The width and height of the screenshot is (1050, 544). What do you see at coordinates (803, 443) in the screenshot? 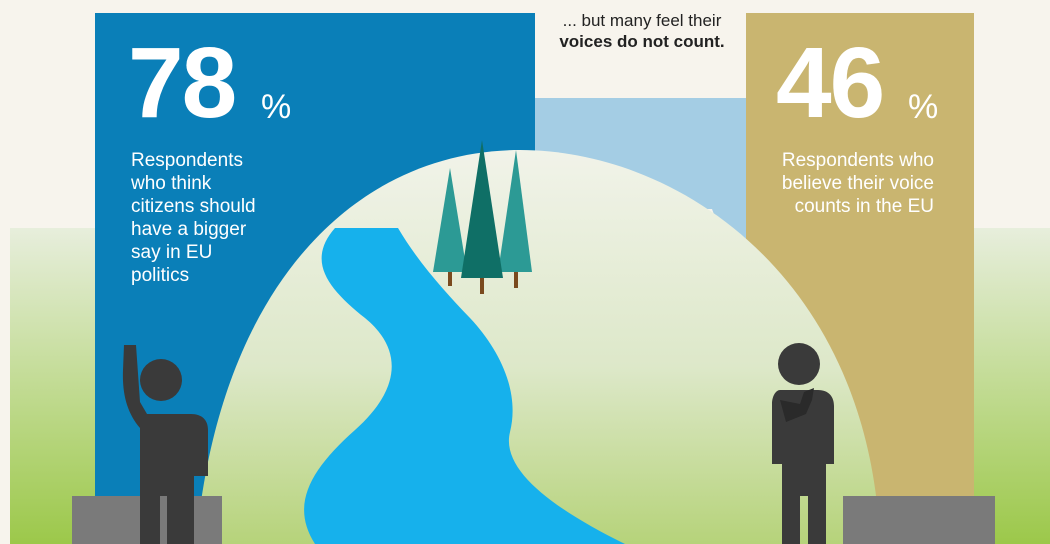
I see `thinking-person-icon` at bounding box center [803, 443].